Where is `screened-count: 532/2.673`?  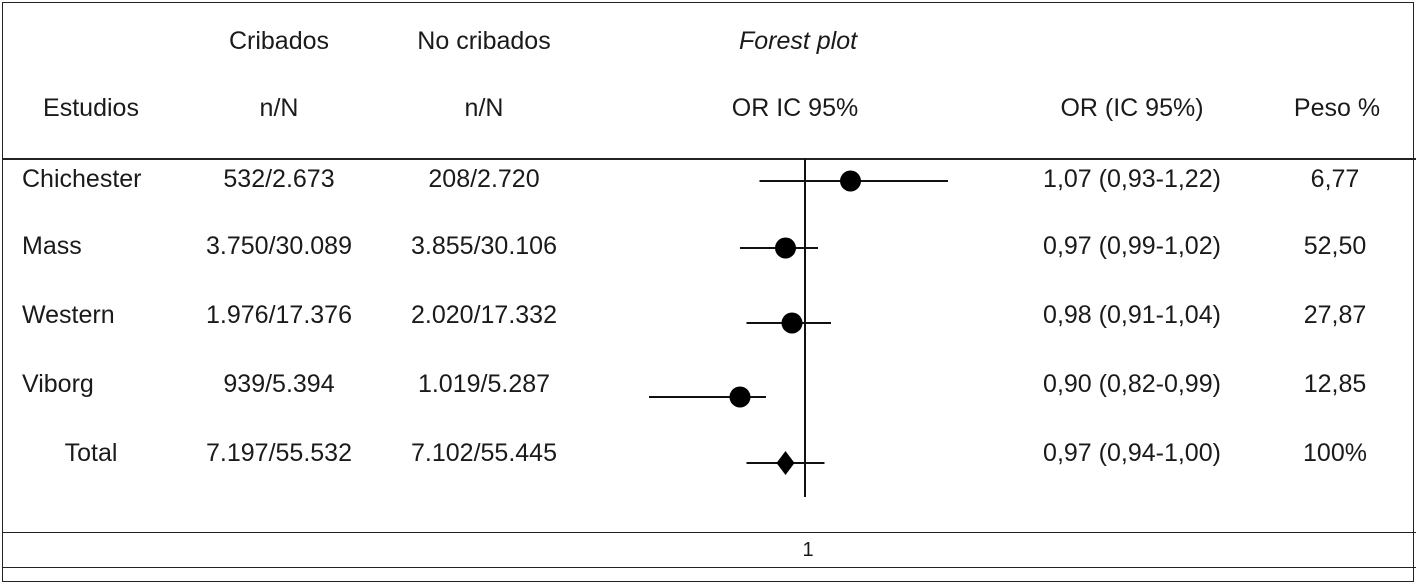
screened-count: 532/2.673 is located at coordinates (279, 179).